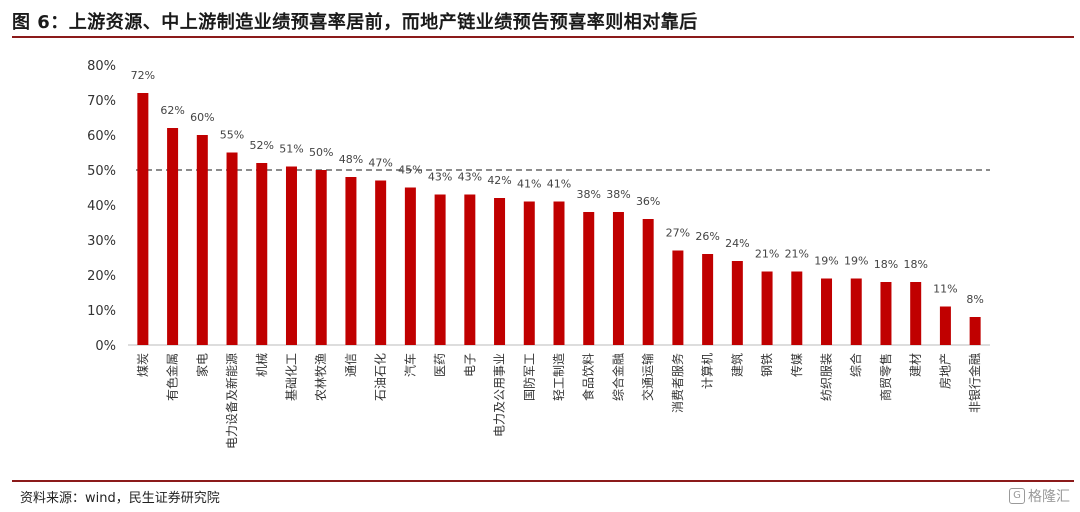 This screenshot has height=512, width=1080. Describe the element at coordinates (974, 299) in the screenshot. I see `data-label: 8%` at that location.